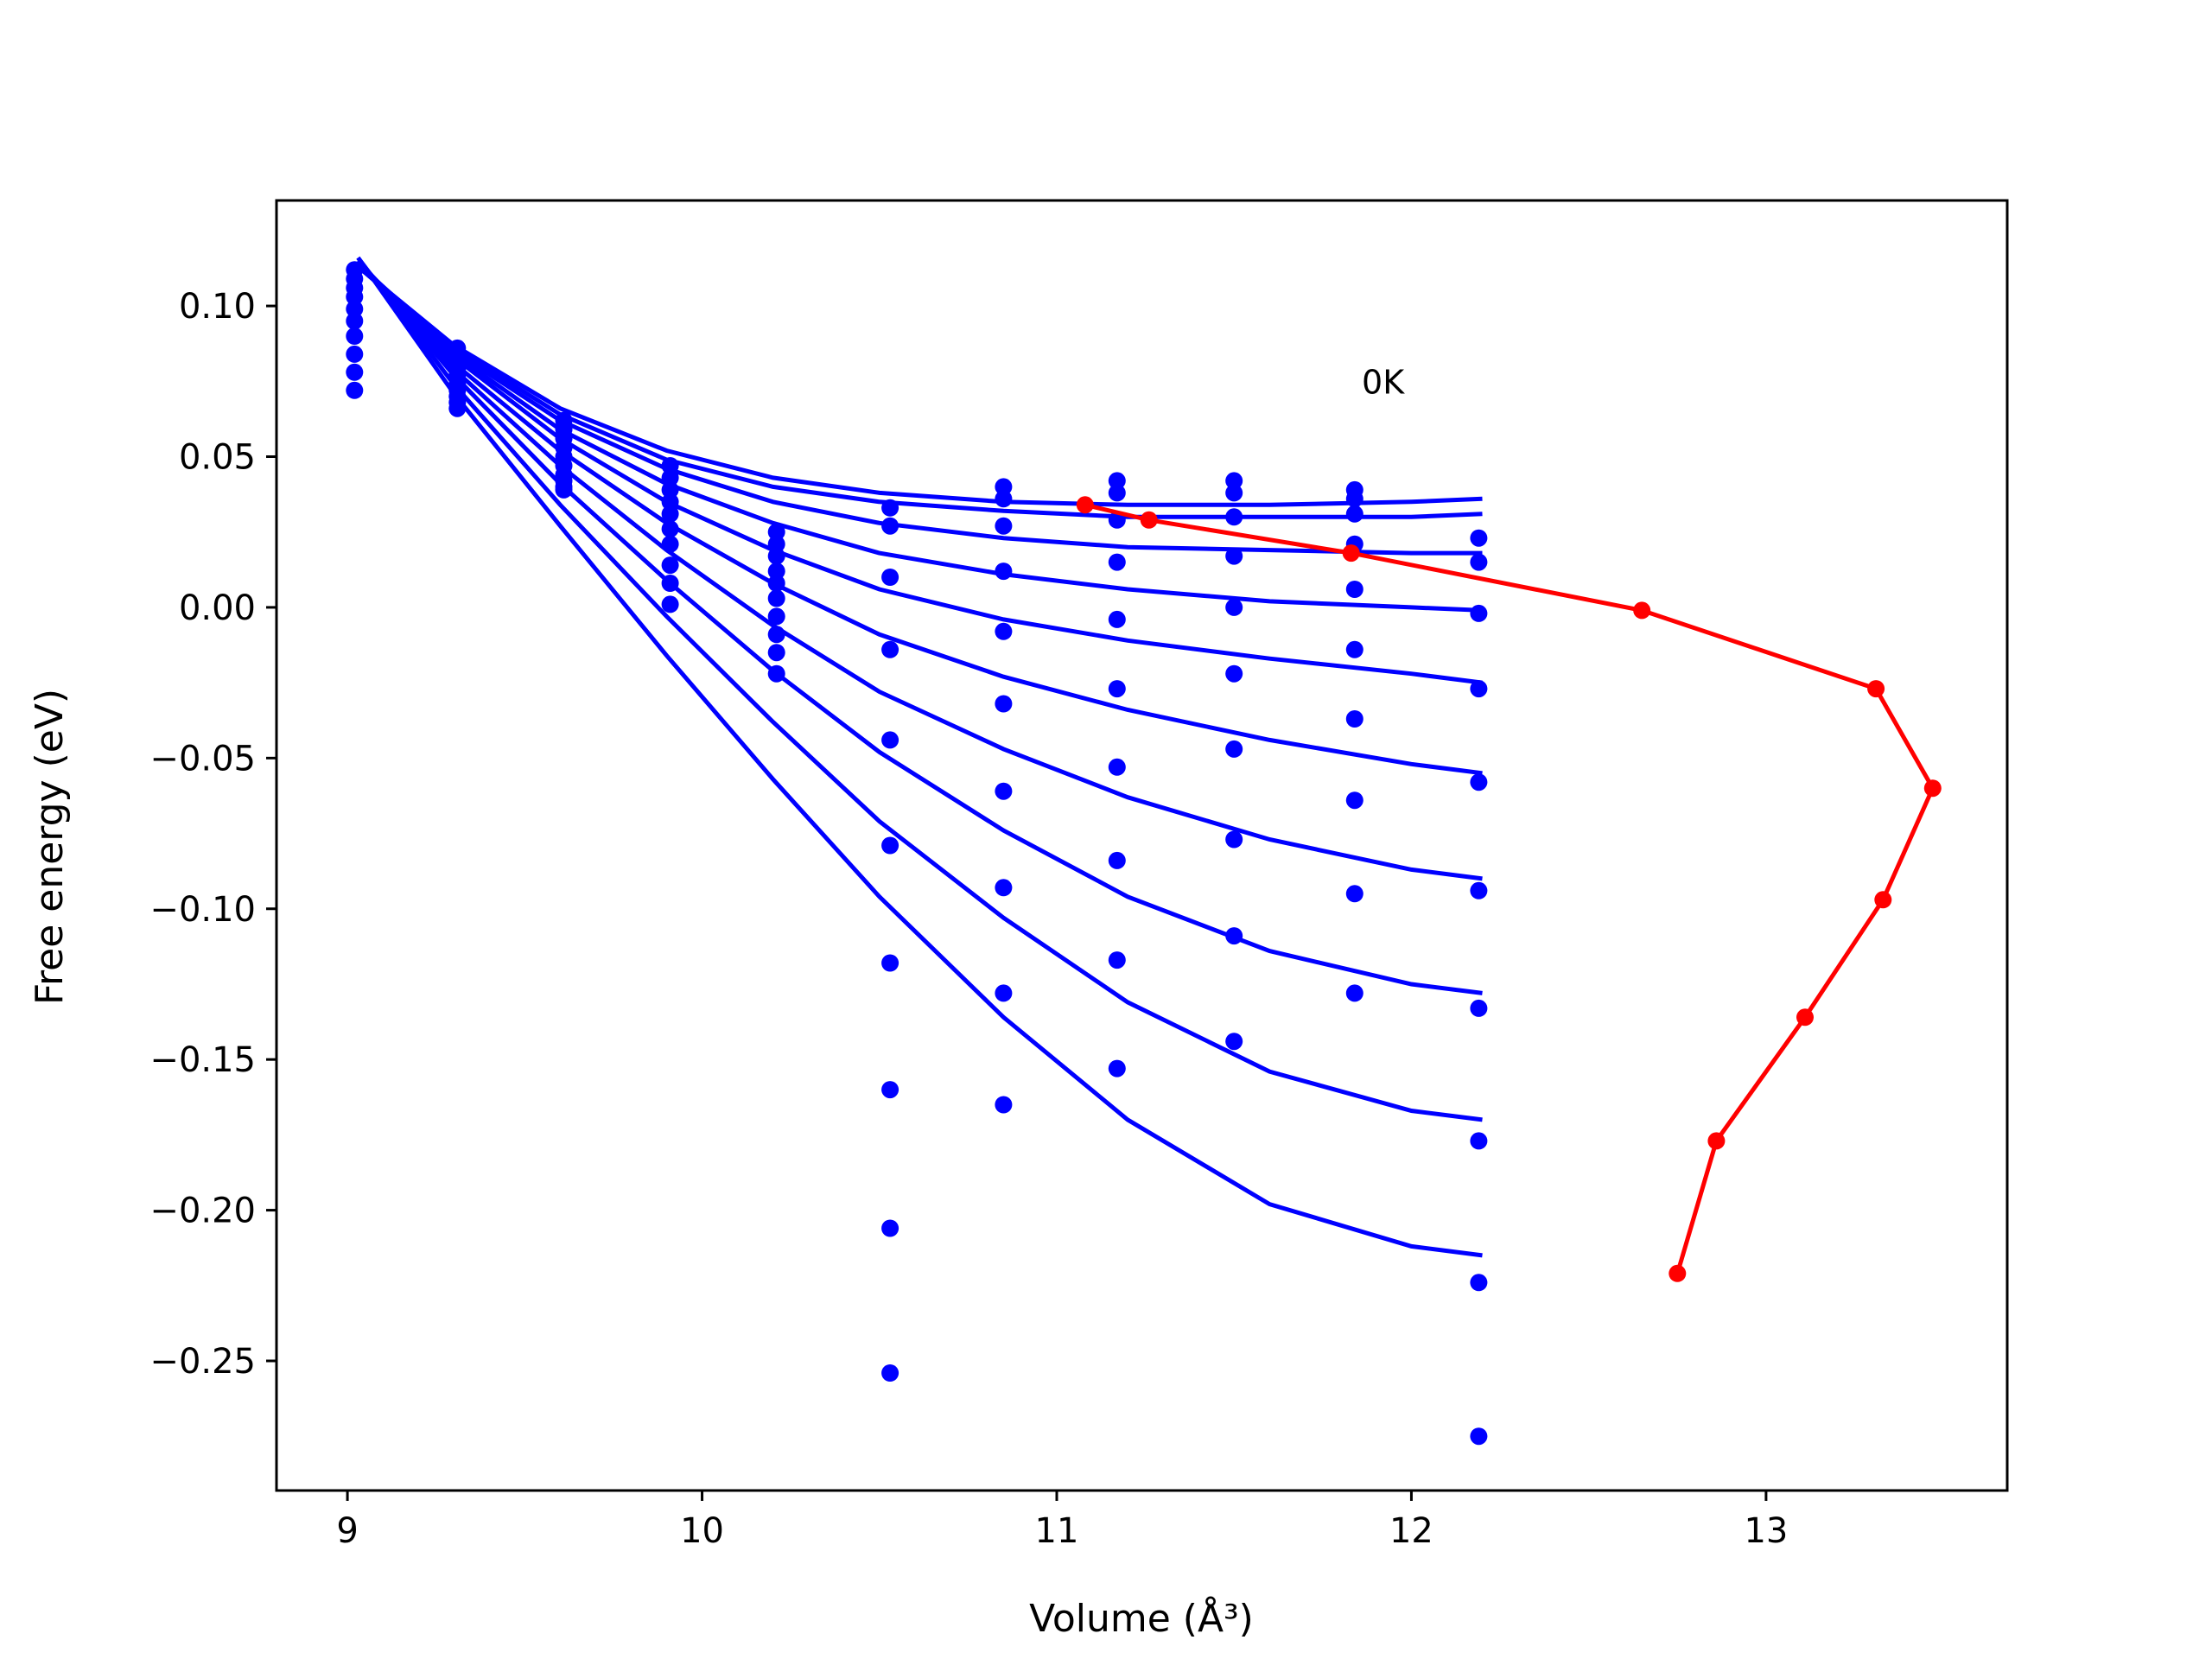 Image resolution: width=2212 pixels, height=1659 pixels. Describe the element at coordinates (1766, 1531) in the screenshot. I see `x-tick-label: 13` at that location.